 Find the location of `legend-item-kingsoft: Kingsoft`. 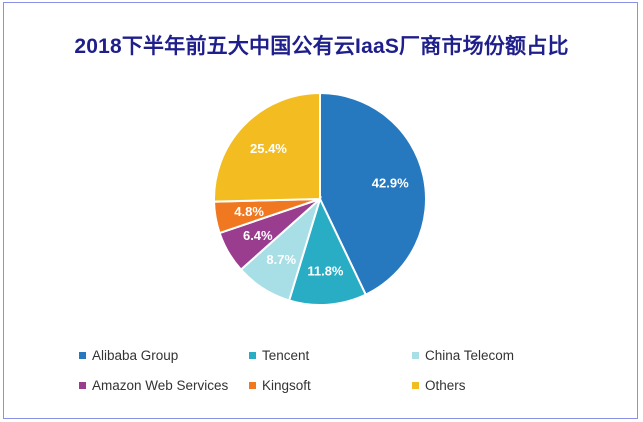

legend-item-kingsoft: Kingsoft is located at coordinates (280, 385).